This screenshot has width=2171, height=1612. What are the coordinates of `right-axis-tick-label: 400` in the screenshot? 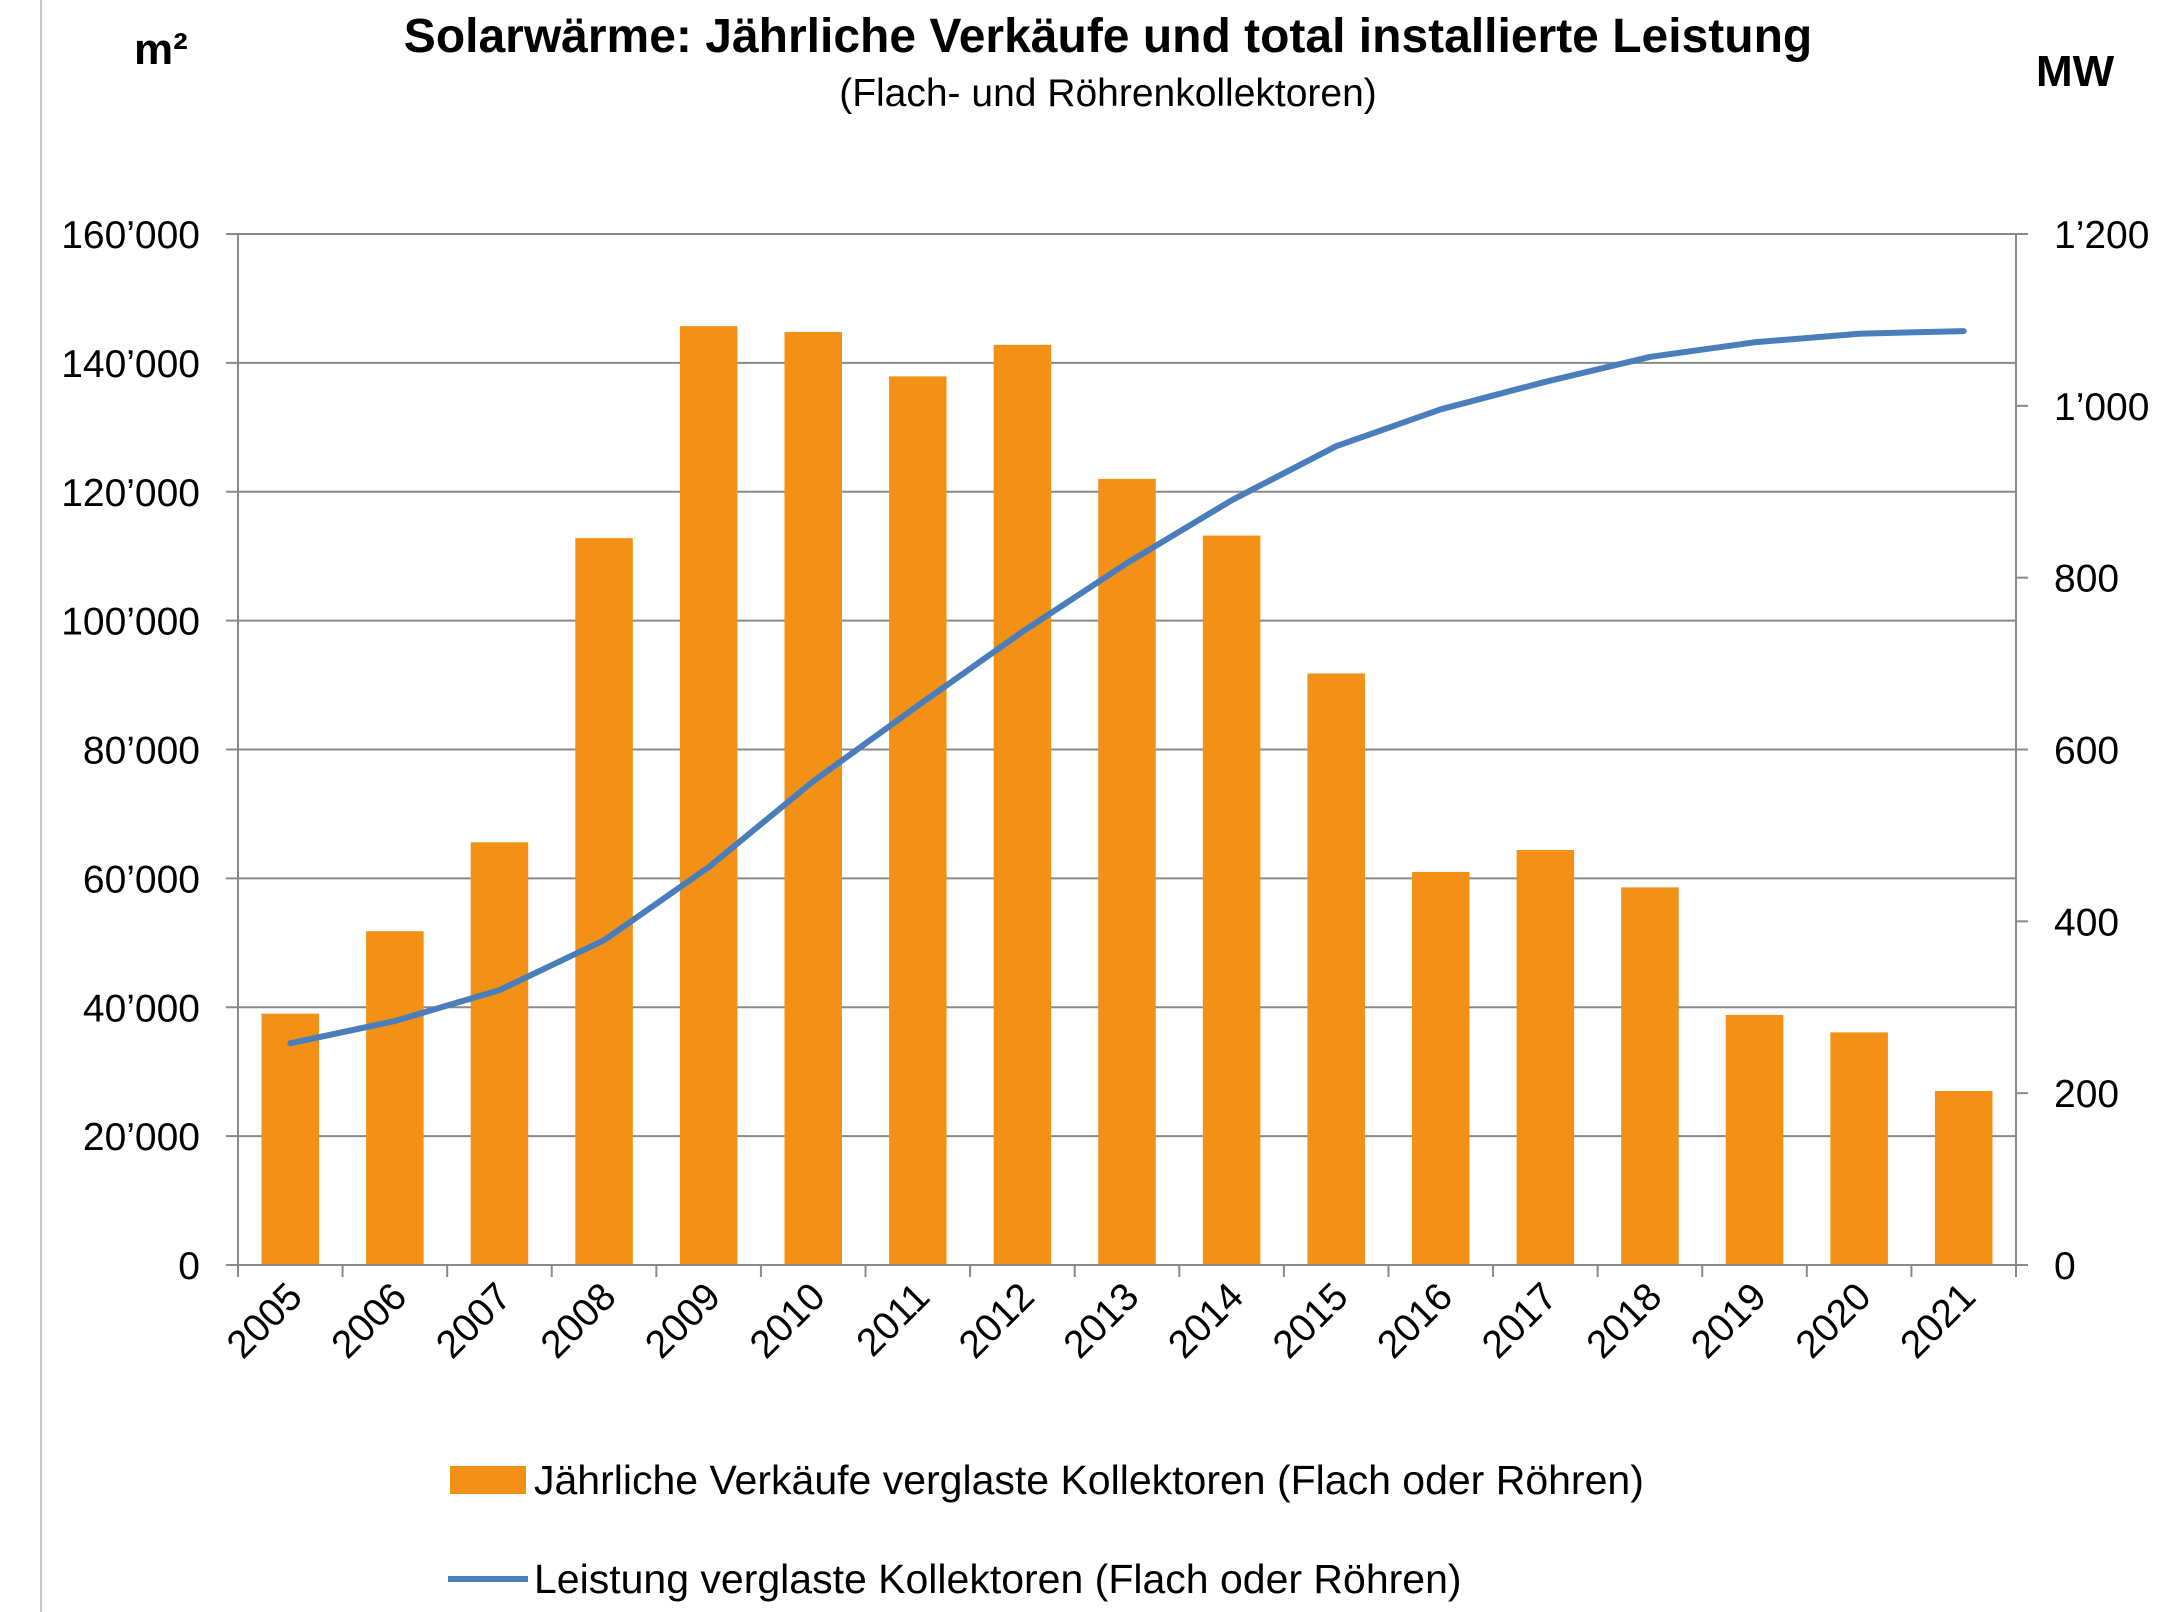 It's located at (2086, 922).